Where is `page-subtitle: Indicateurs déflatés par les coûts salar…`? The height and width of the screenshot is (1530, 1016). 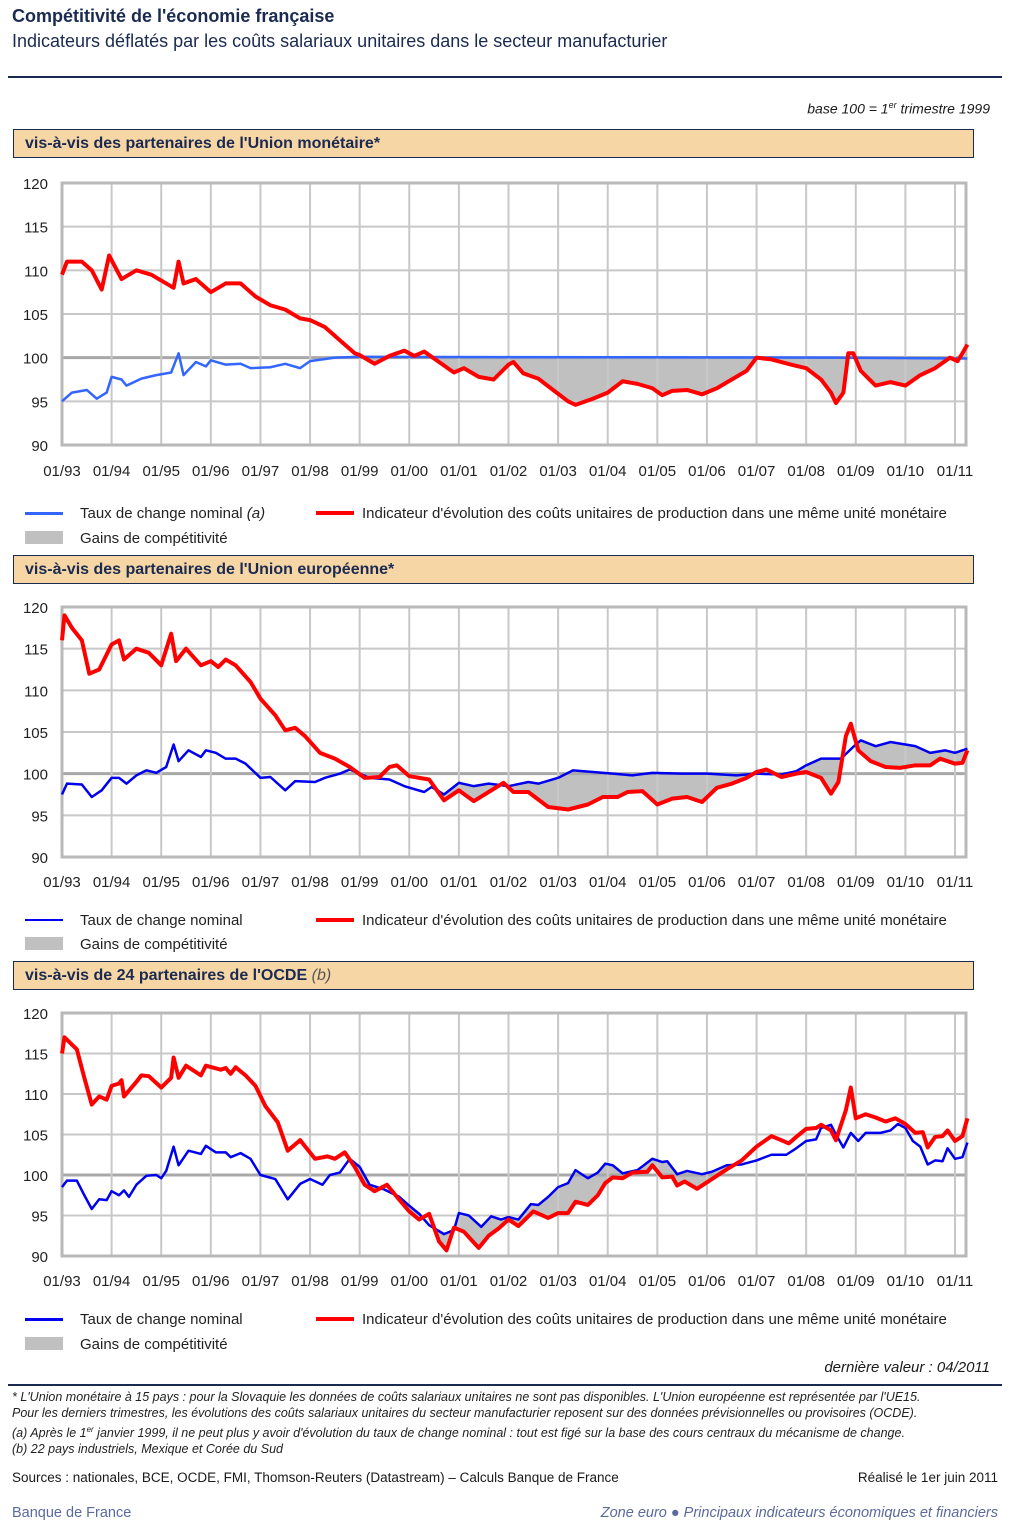
page-subtitle: Indicateurs déflatés par les coûts salar… is located at coordinates (340, 41).